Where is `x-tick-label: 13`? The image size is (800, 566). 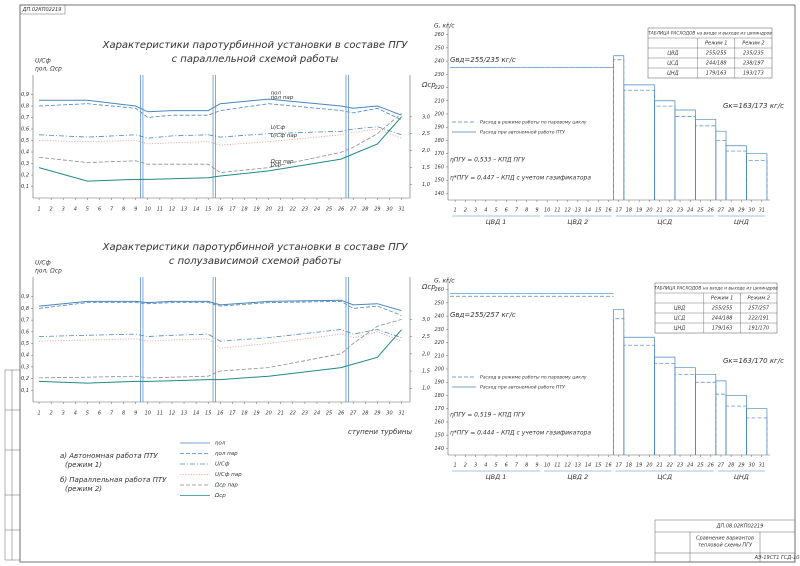 x-tick-label: 13 is located at coordinates (184, 414).